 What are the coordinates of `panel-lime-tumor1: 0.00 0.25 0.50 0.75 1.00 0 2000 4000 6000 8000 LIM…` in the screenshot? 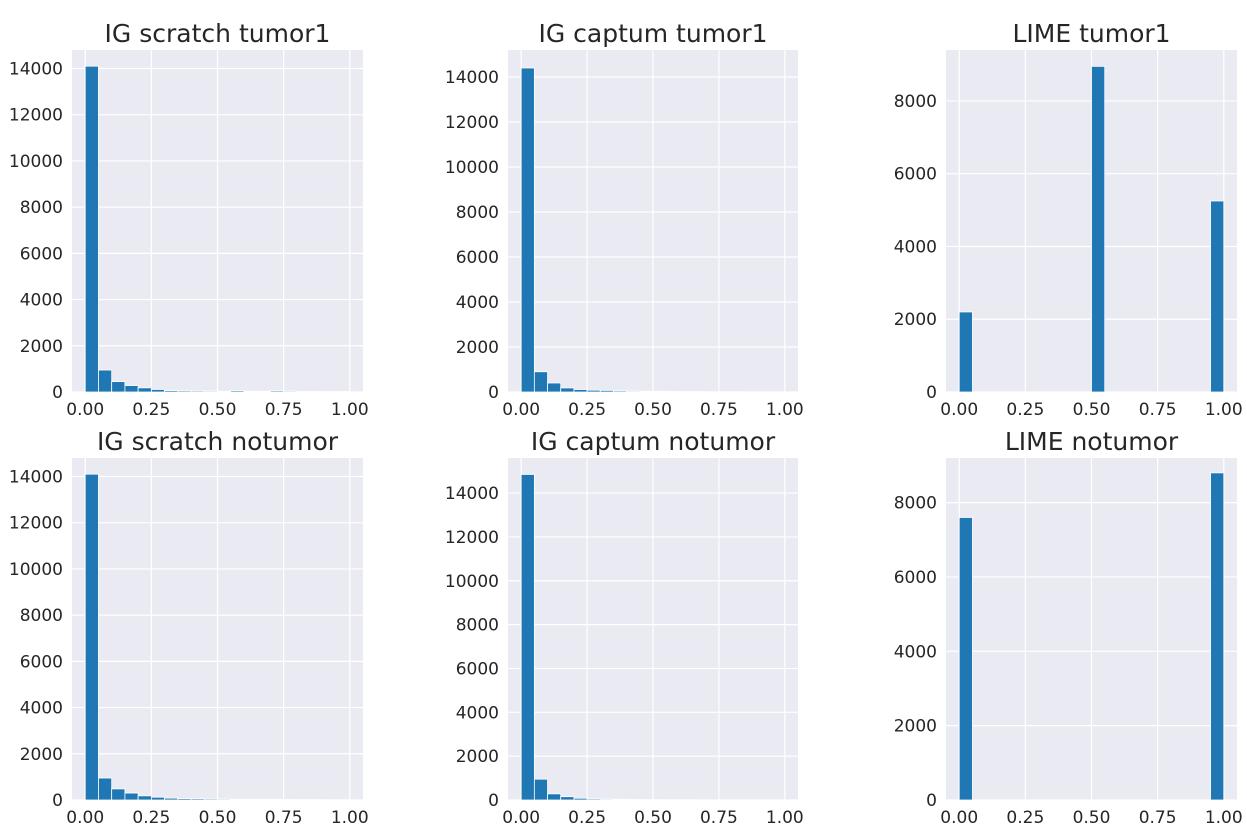 It's located at (1068, 219).